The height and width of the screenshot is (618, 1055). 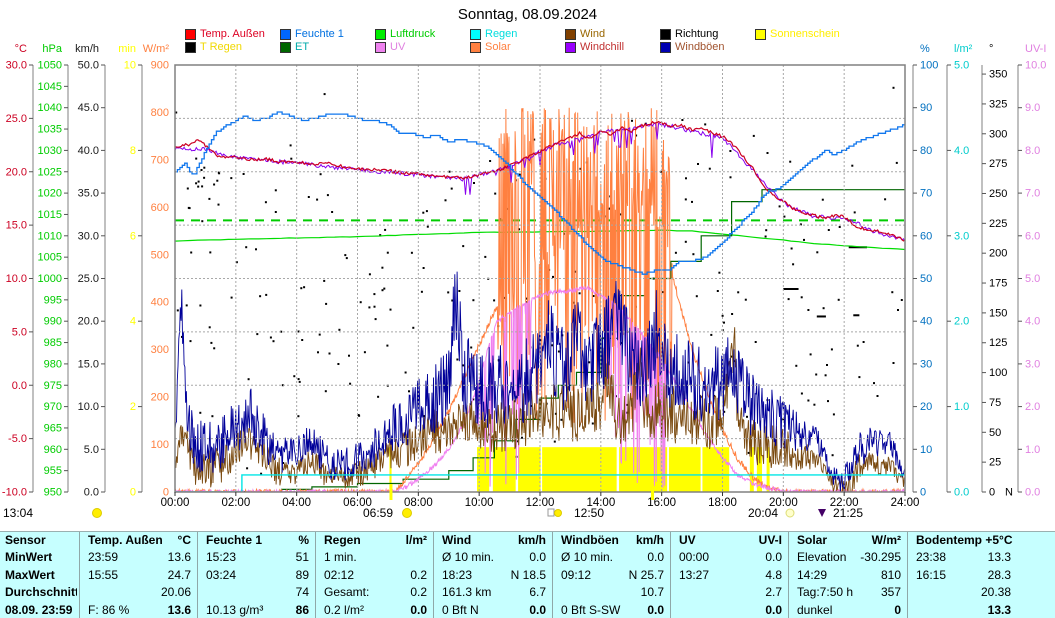 What do you see at coordinates (133, 151) in the screenshot?
I see `svg-text: 8` at bounding box center [133, 151].